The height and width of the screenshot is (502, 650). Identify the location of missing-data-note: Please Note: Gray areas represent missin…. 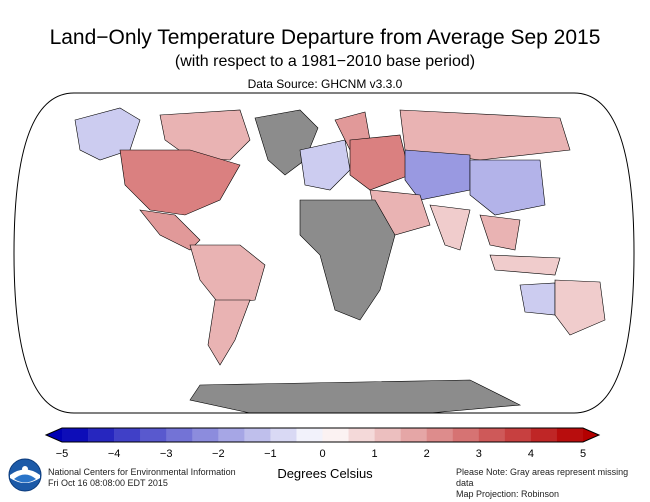
(542, 477).